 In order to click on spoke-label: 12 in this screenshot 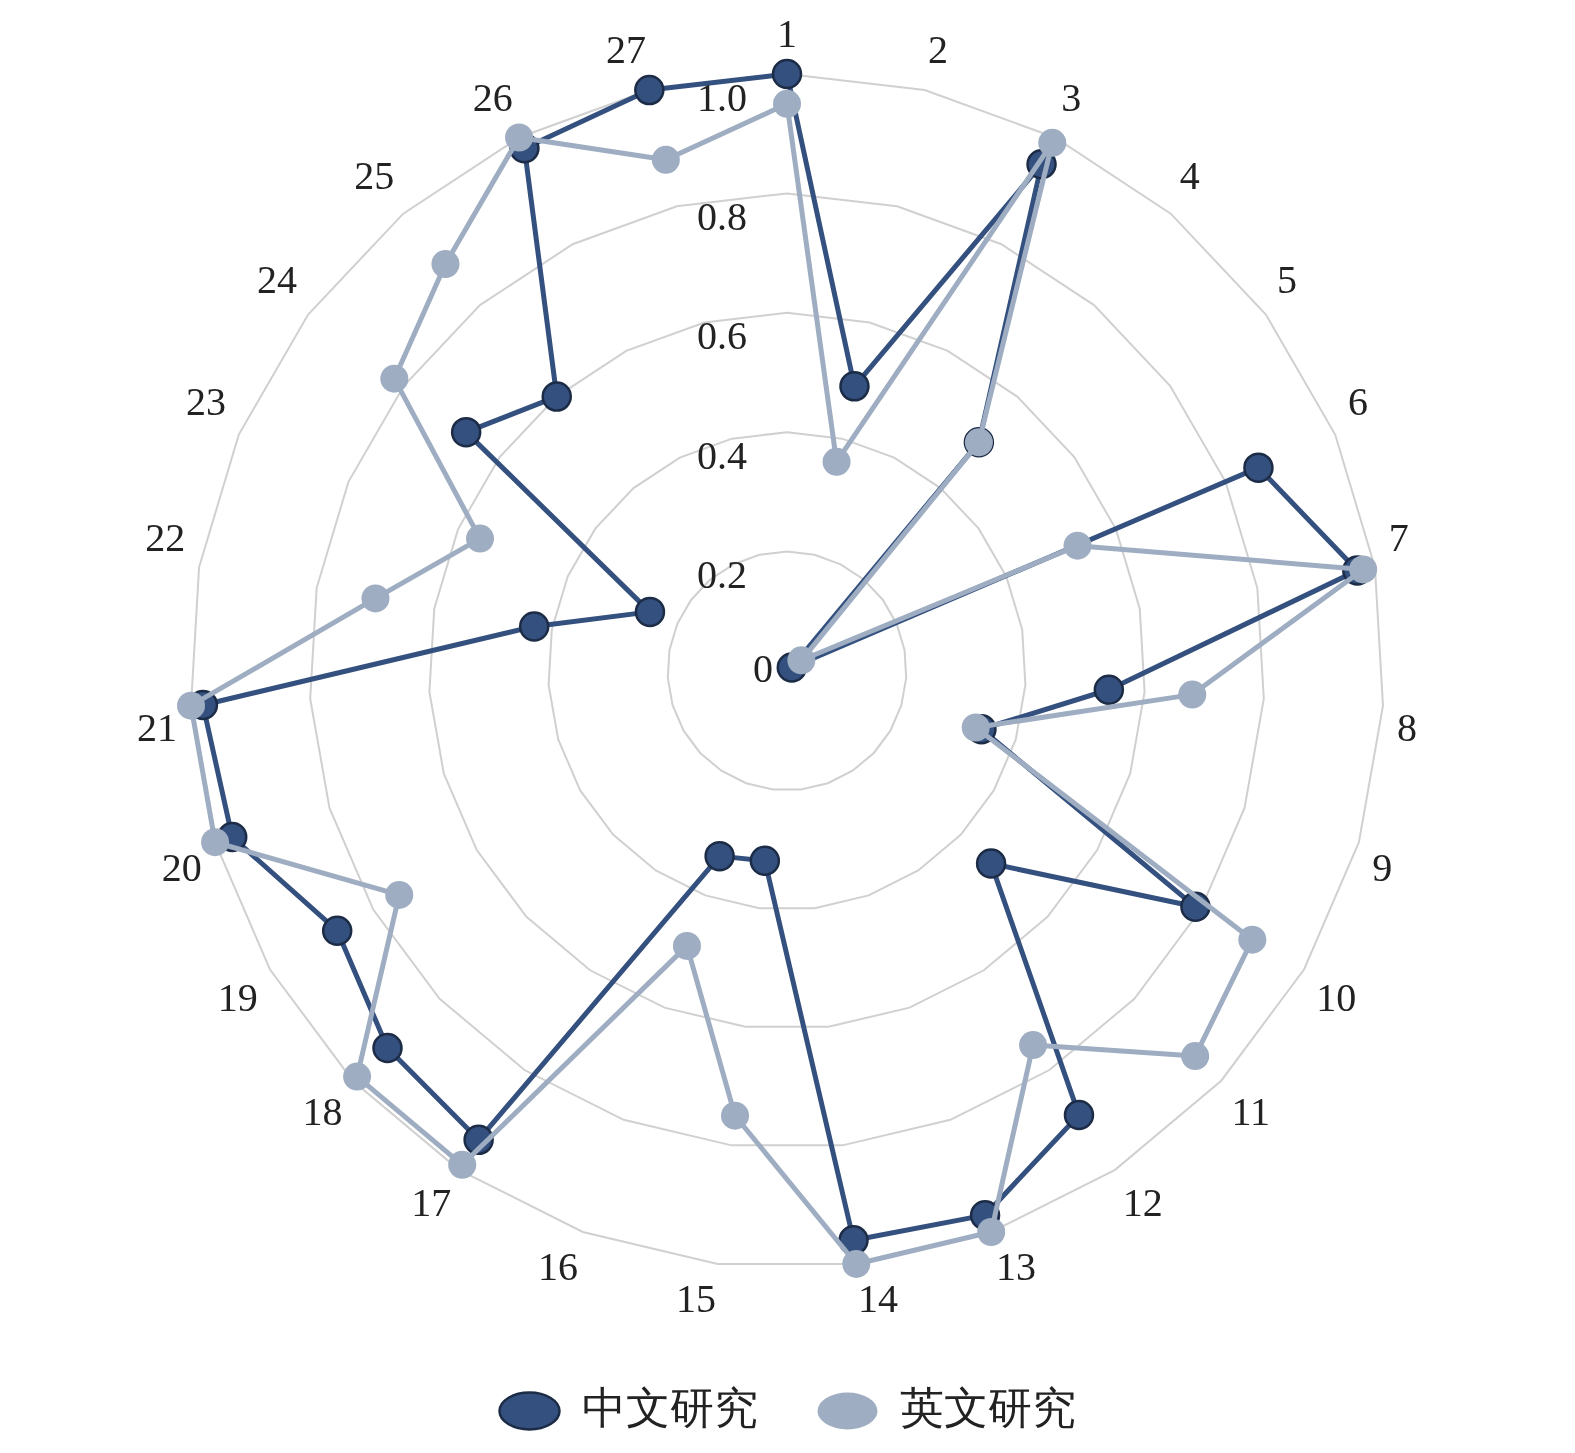, I will do `click(1142, 1202)`.